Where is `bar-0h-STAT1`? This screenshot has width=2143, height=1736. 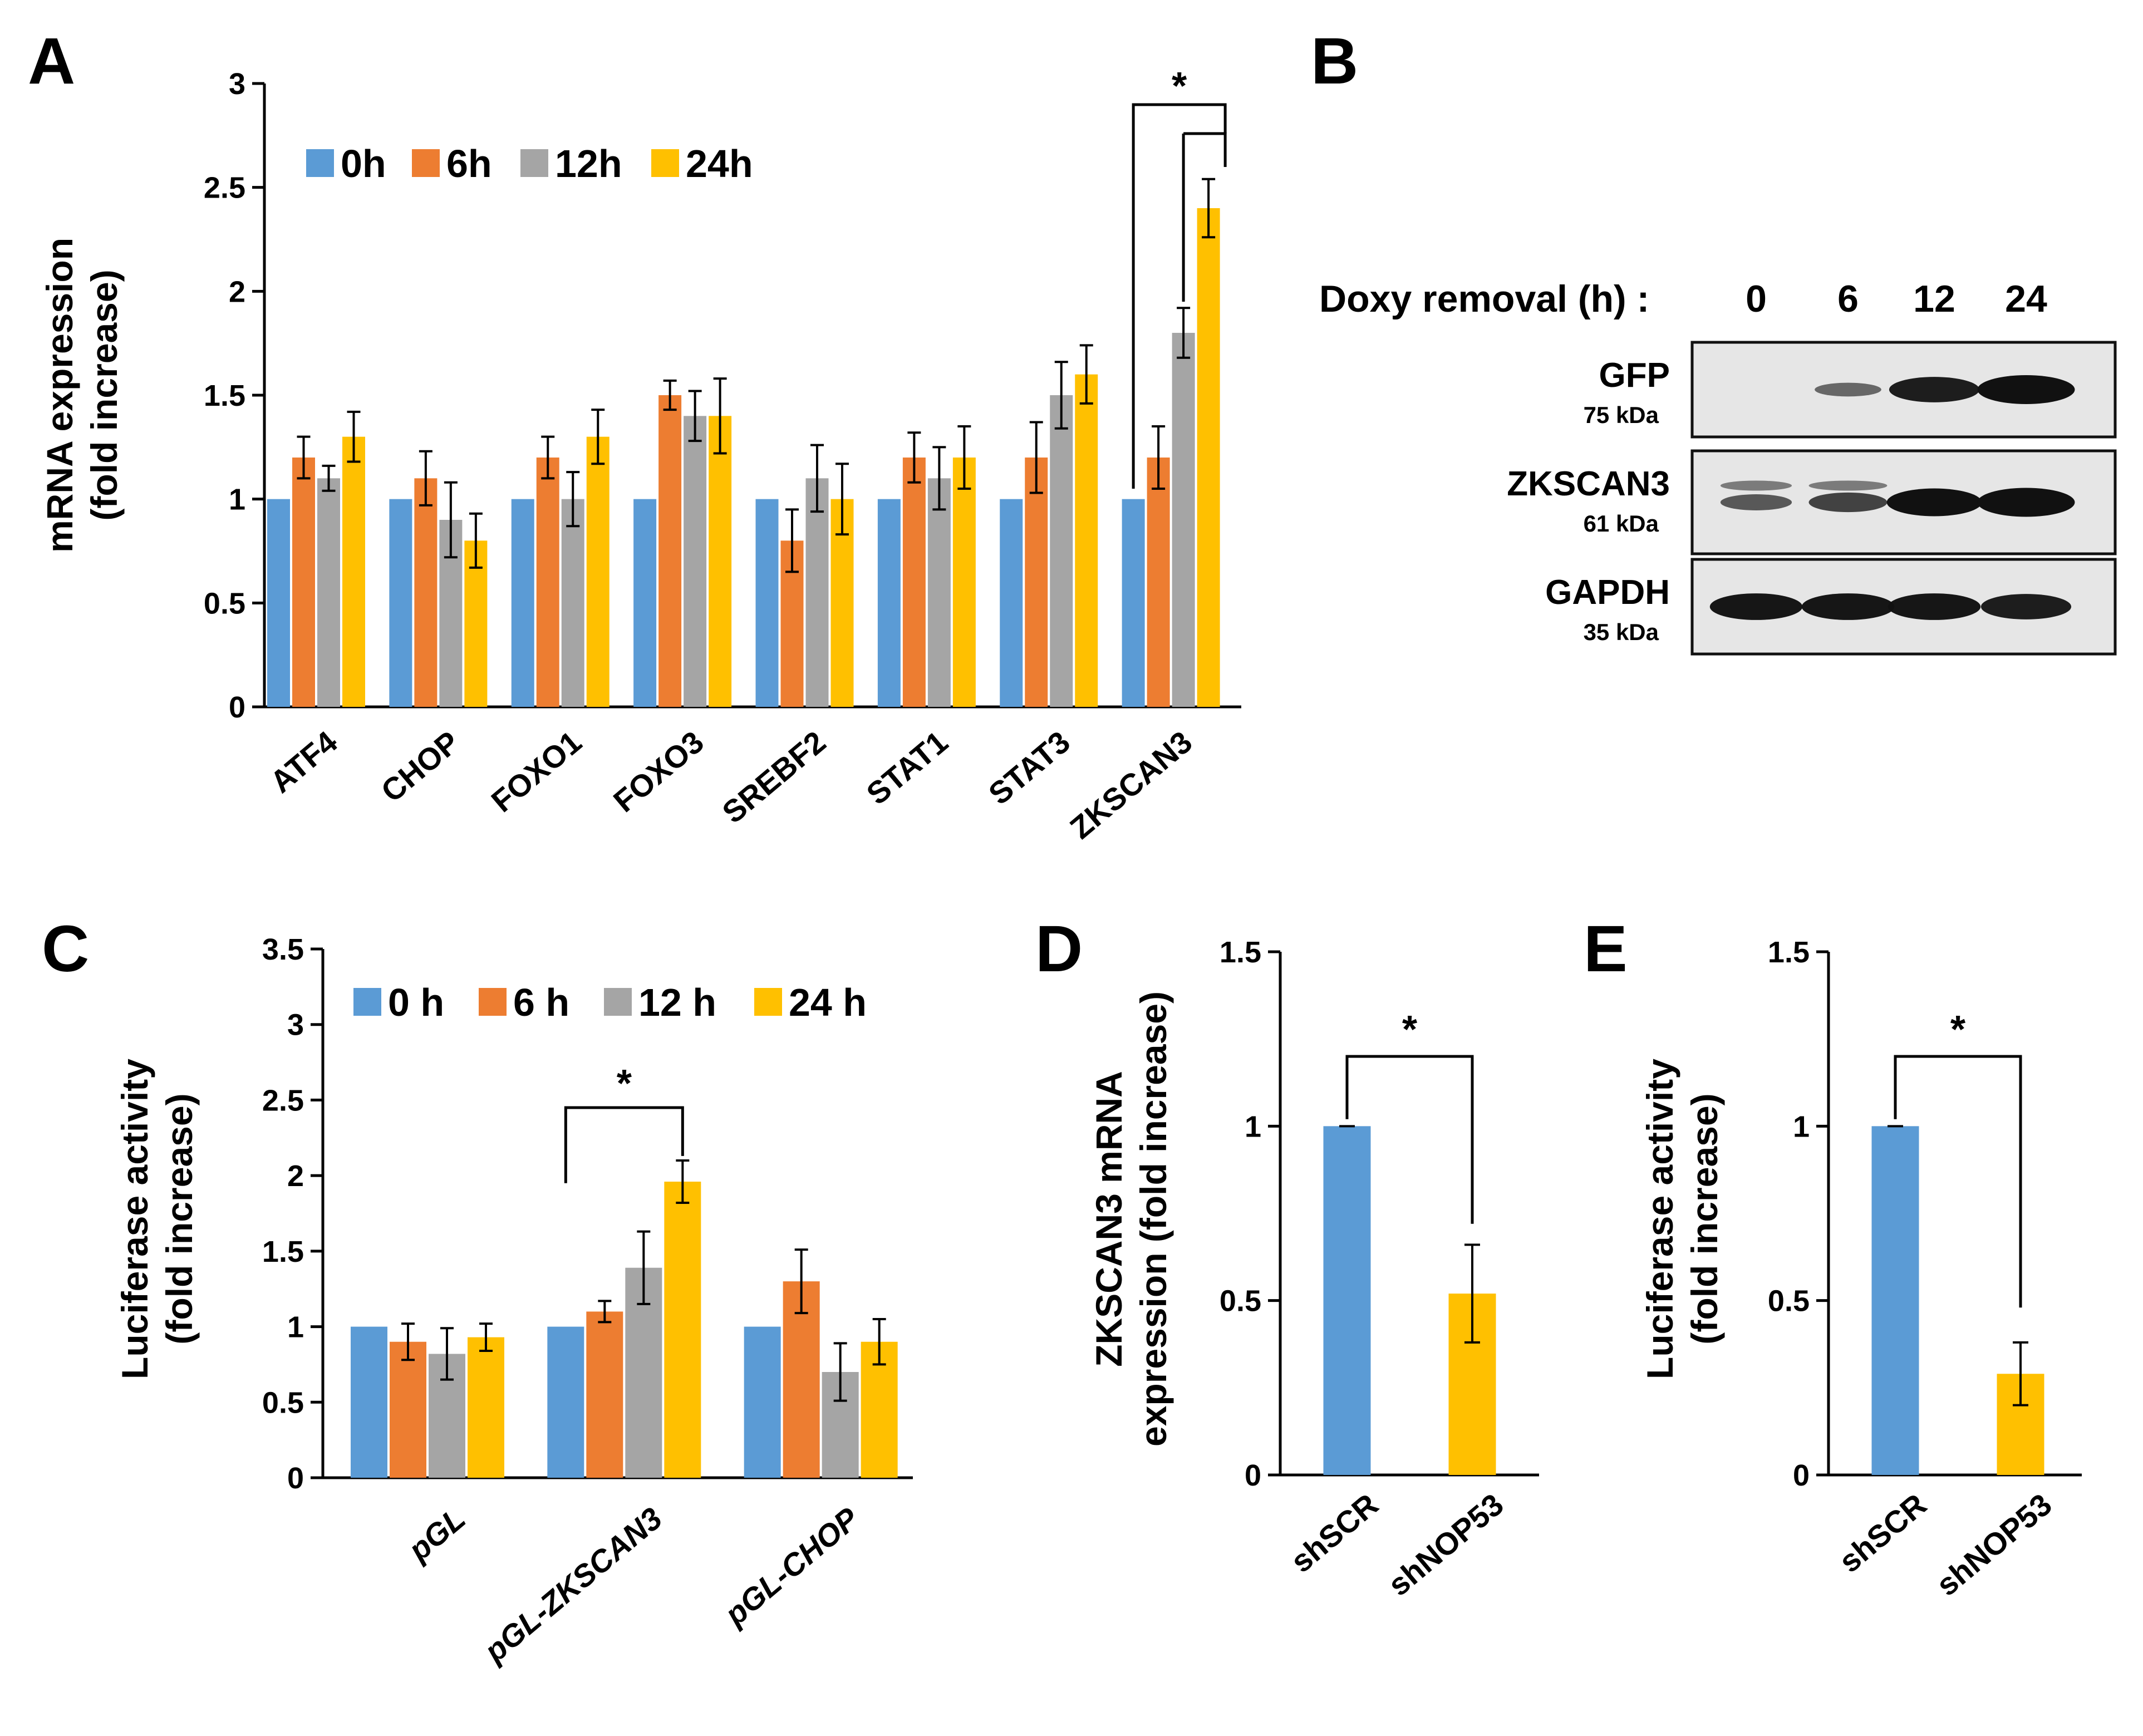
bar-0h-STAT1 is located at coordinates (889, 603).